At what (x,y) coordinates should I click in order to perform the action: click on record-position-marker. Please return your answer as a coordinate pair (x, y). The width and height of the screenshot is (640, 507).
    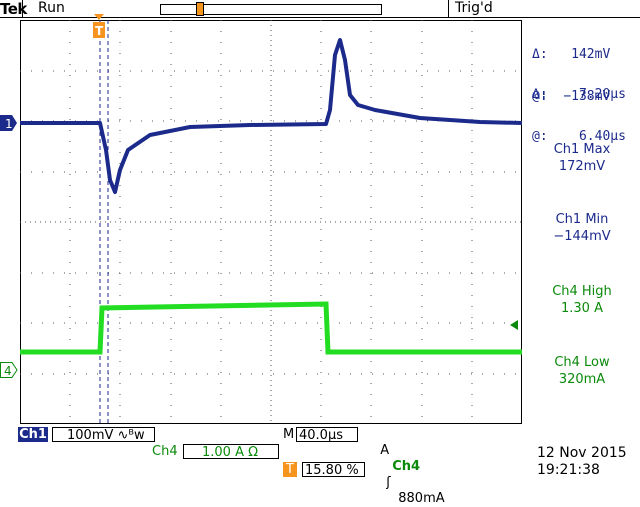
    Looking at the image, I should click on (200, 9).